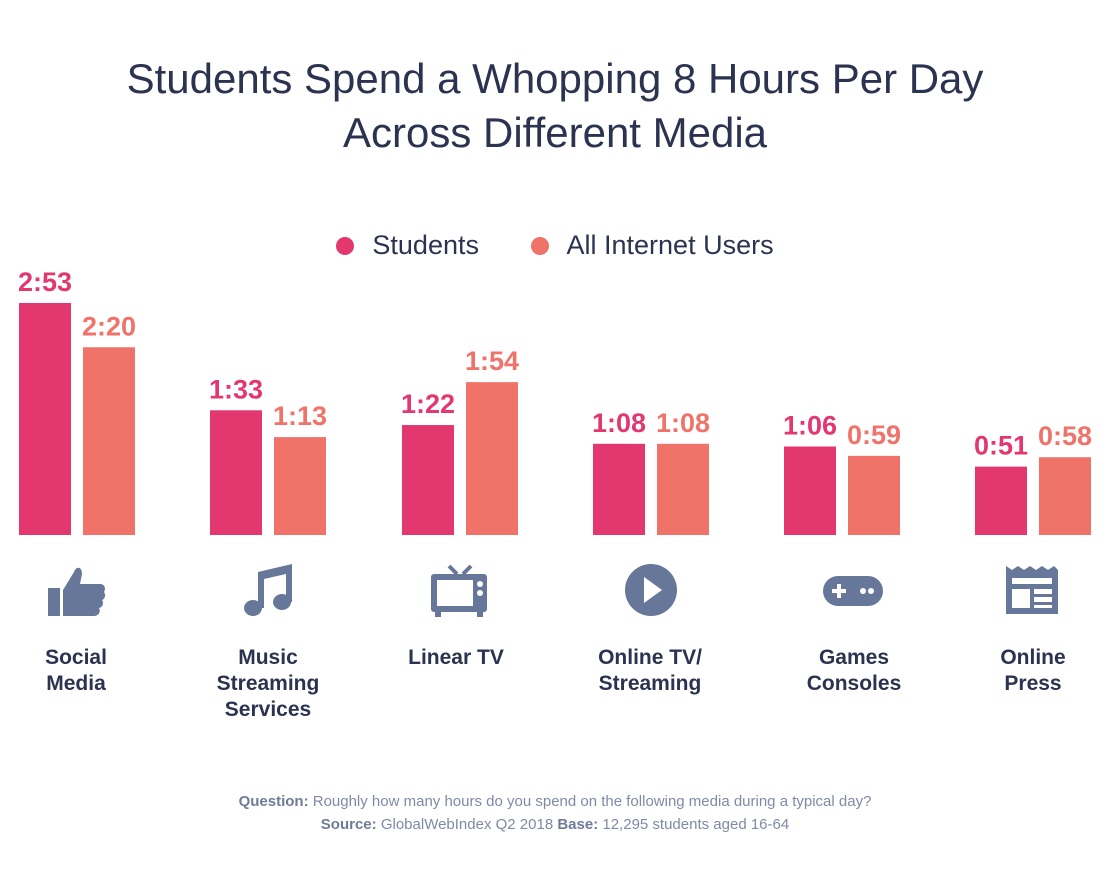  I want to click on data-label-students-games-consoles: 1:06, so click(810, 425).